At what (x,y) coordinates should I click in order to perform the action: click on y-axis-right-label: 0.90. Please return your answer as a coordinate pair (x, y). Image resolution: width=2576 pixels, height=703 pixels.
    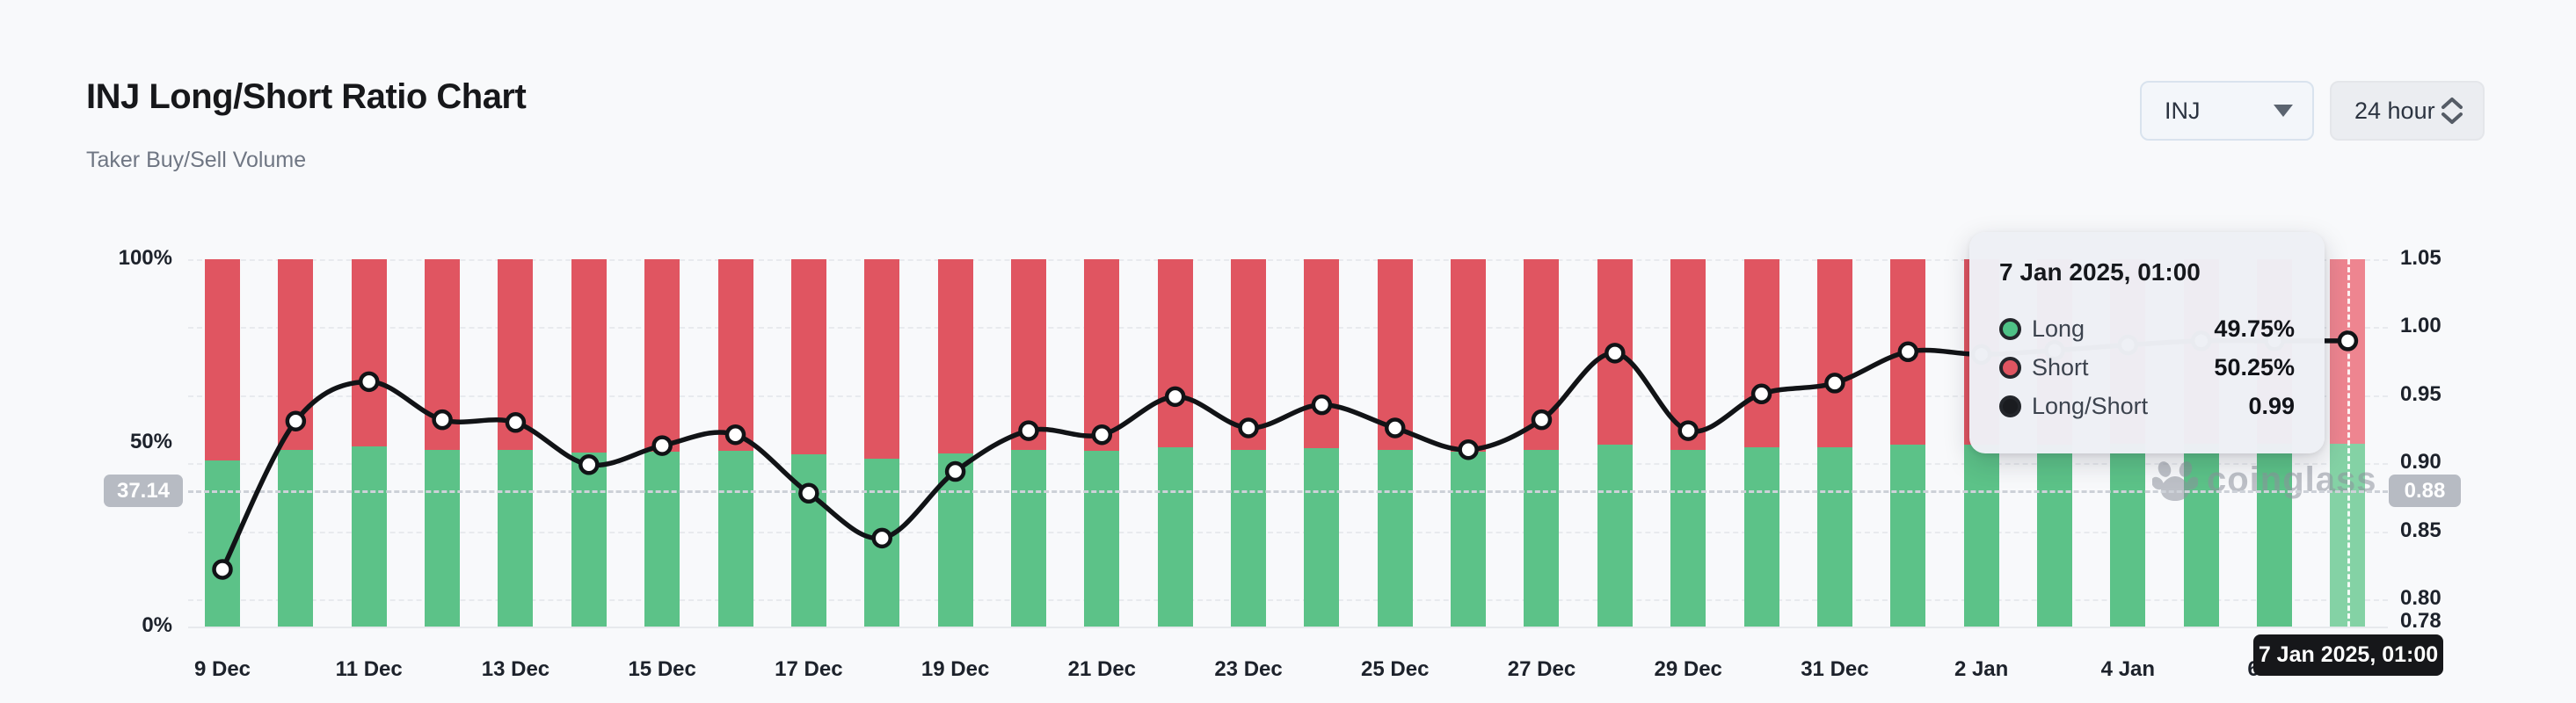
    Looking at the image, I should click on (2420, 463).